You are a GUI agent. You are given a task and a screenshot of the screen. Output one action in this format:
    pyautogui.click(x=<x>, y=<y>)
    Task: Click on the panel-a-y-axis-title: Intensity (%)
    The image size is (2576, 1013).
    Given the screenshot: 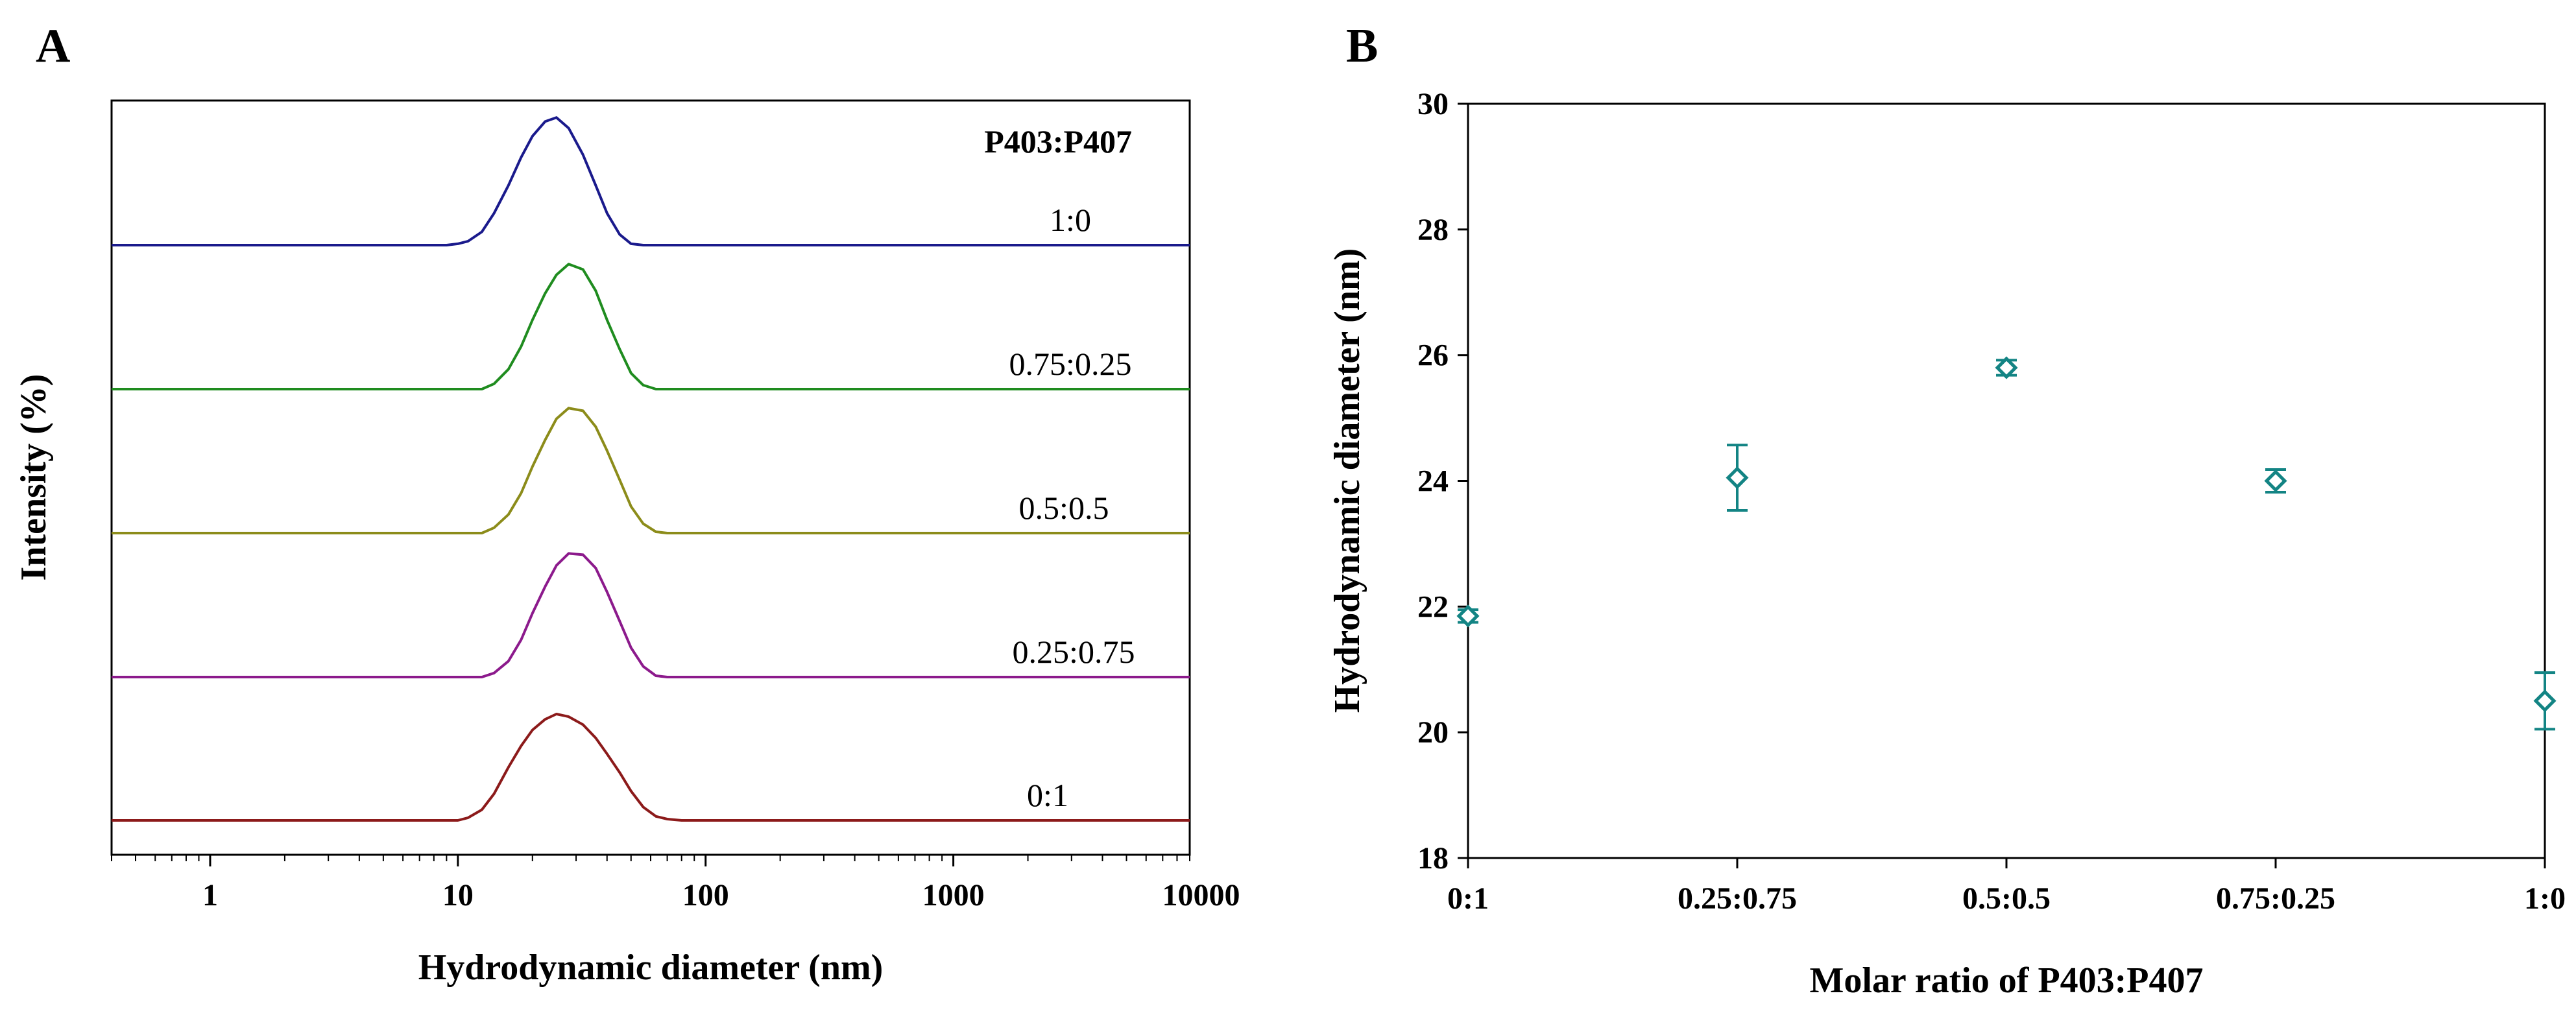 What is the action you would take?
    pyautogui.click(x=34, y=477)
    